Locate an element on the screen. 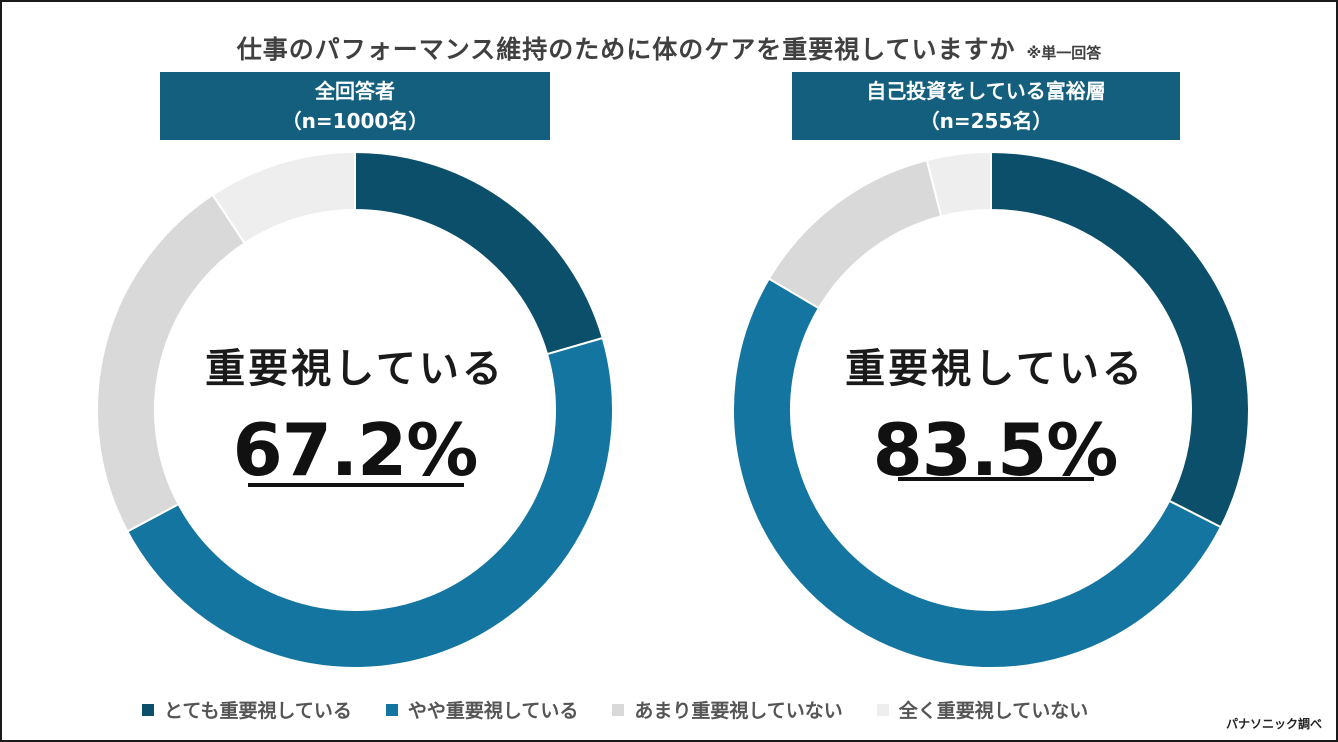 This screenshot has height=742, width=1338. center-value: 67.2% is located at coordinates (355, 450).